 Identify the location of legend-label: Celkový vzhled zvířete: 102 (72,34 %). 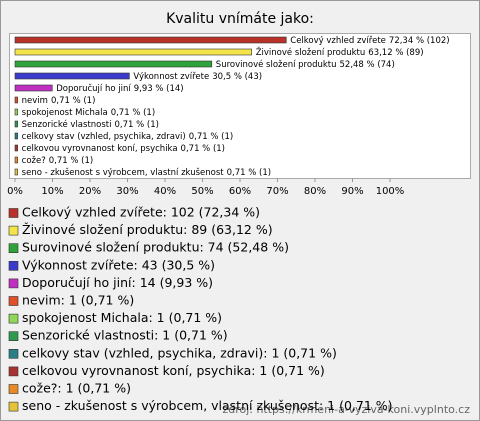
(141, 212).